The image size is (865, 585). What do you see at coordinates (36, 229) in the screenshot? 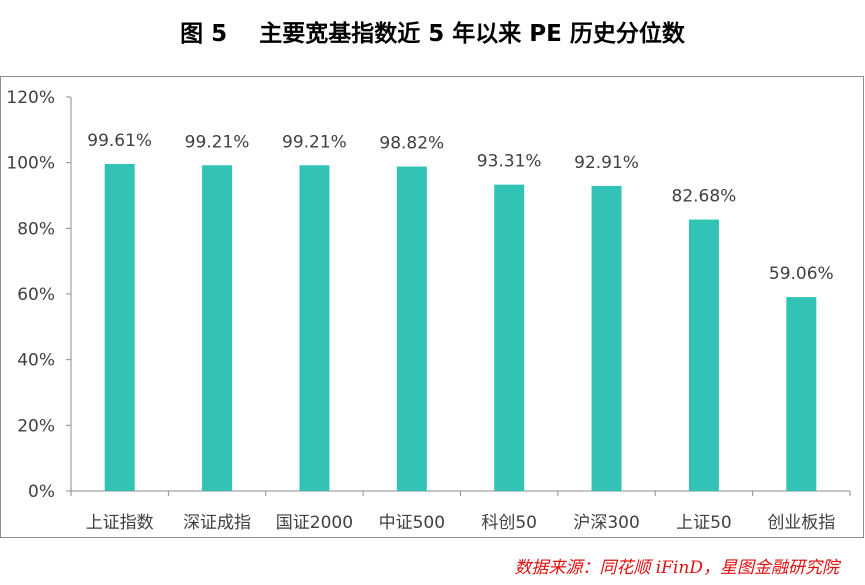
I see `y-tick-label: 80%` at bounding box center [36, 229].